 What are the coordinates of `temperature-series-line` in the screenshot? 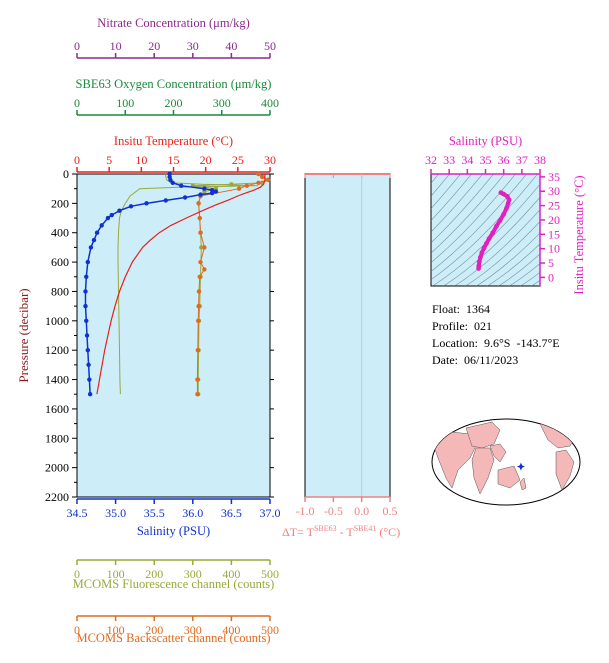 It's located at (181, 284).